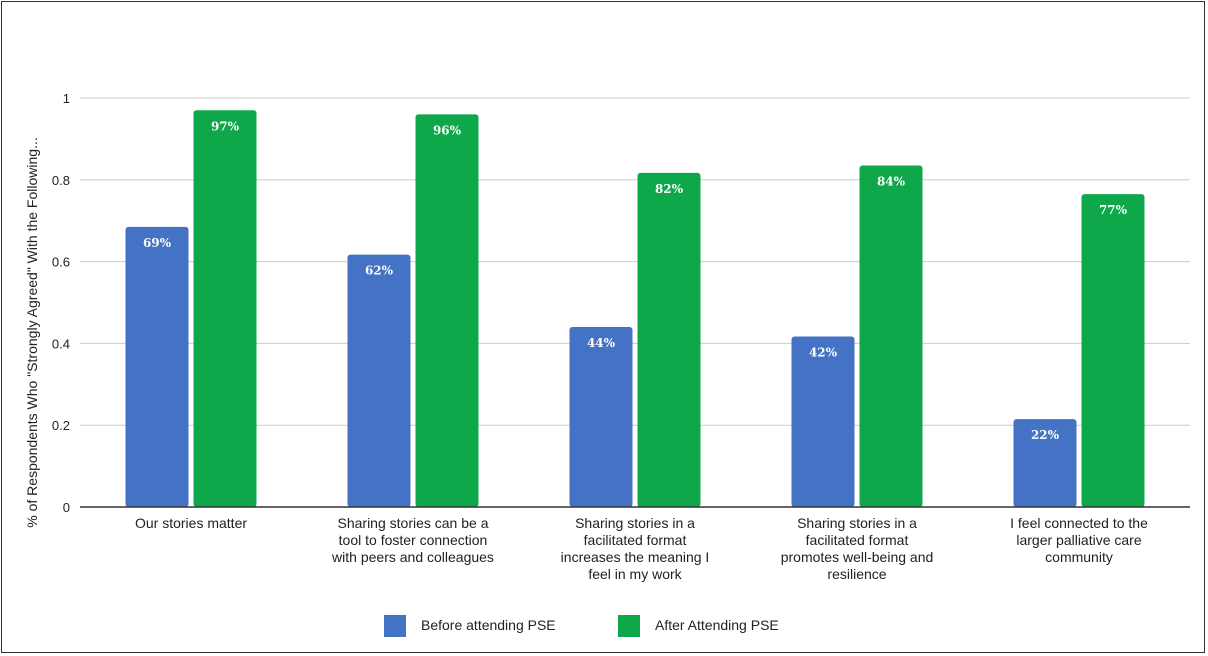 The width and height of the screenshot is (1208, 656). What do you see at coordinates (635, 557) in the screenshot?
I see `x-tick-label: increases the meaning I` at bounding box center [635, 557].